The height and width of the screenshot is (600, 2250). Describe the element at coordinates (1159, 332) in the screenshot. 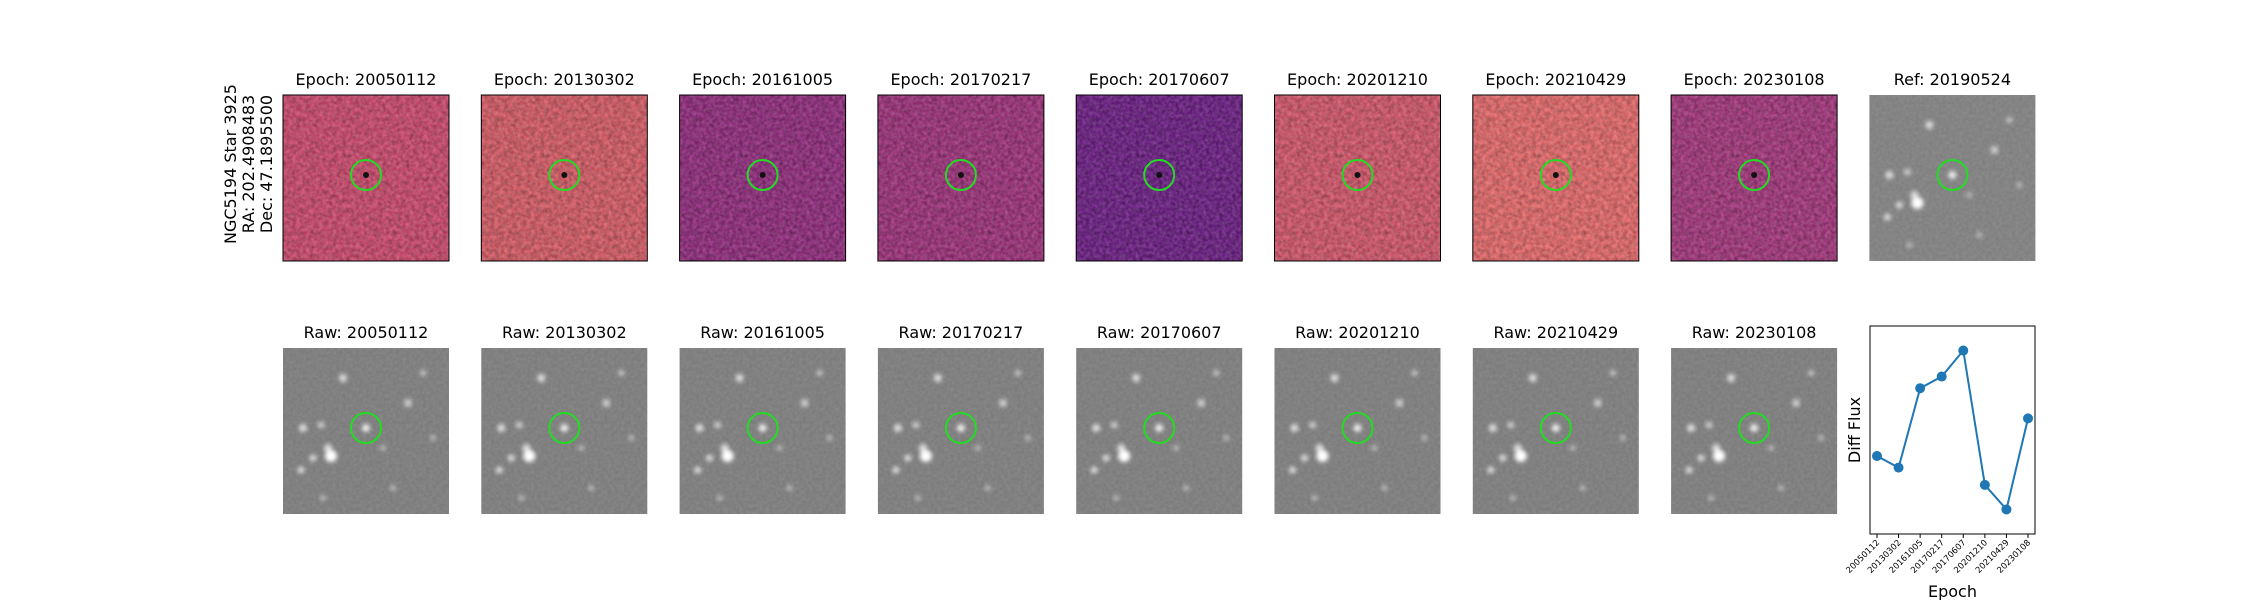

I see `panel-title: Raw: 20170607` at that location.